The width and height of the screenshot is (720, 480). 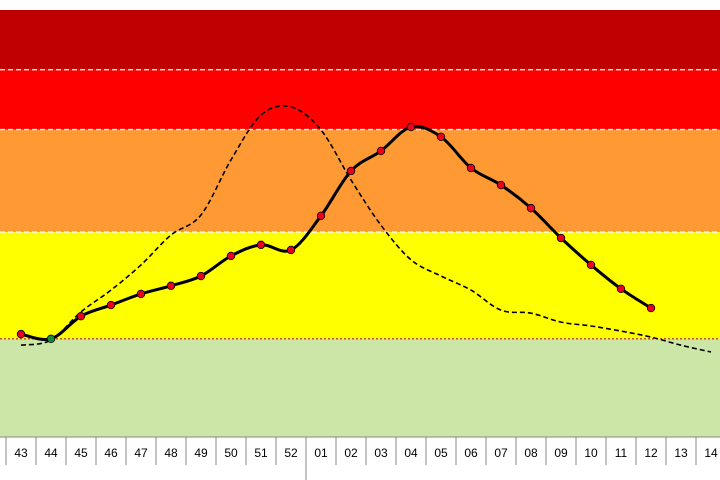 I want to click on x-tick-label: 50, so click(x=231, y=453).